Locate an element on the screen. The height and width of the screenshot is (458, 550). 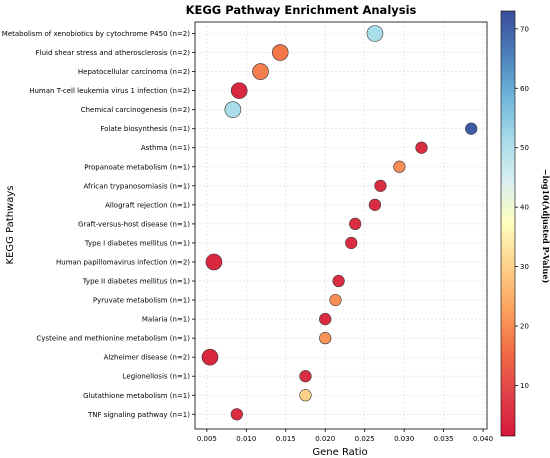
category-label: Asthma (n=1) is located at coordinates (165, 148).